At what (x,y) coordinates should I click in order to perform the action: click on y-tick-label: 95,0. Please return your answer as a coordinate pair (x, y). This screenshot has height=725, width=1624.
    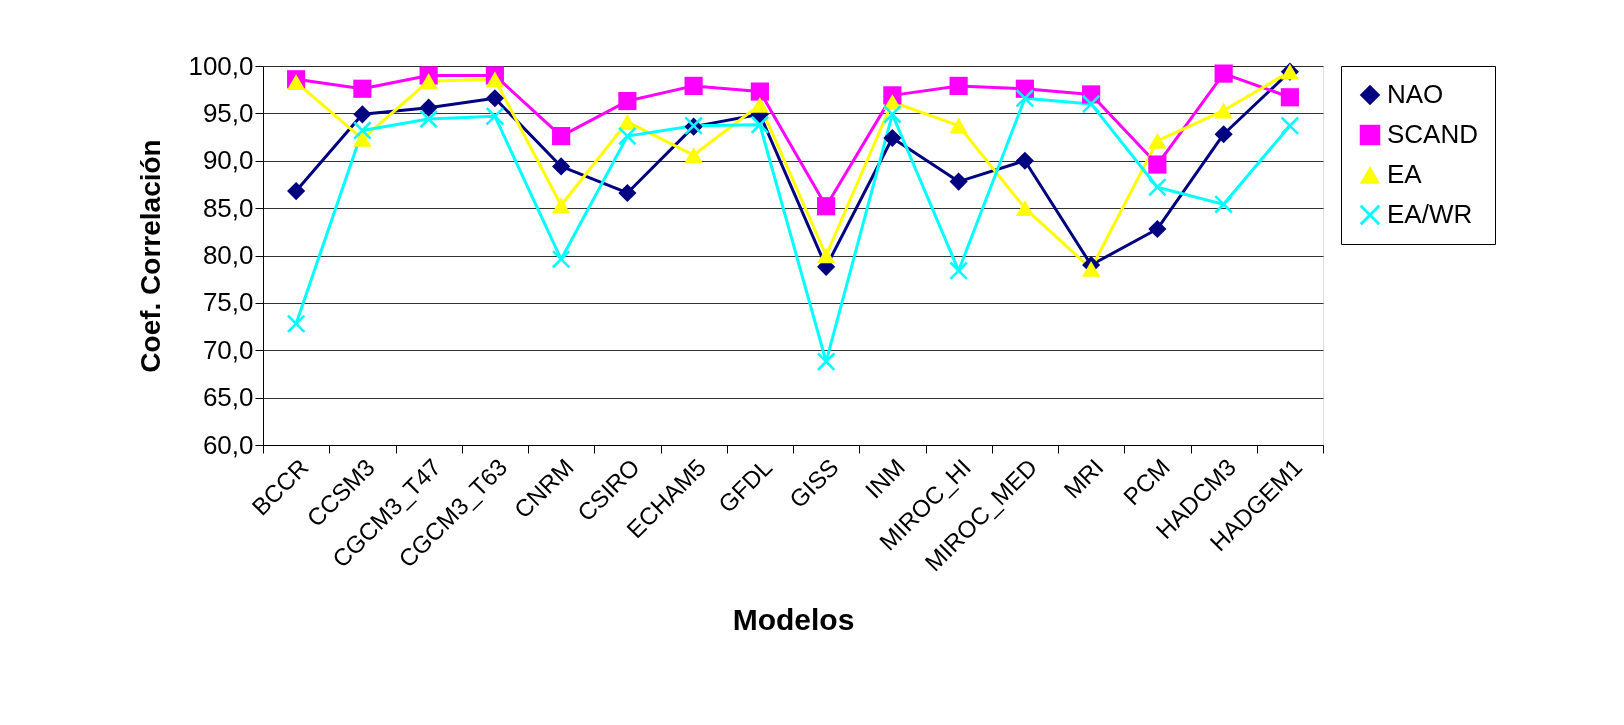
    Looking at the image, I should click on (228, 112).